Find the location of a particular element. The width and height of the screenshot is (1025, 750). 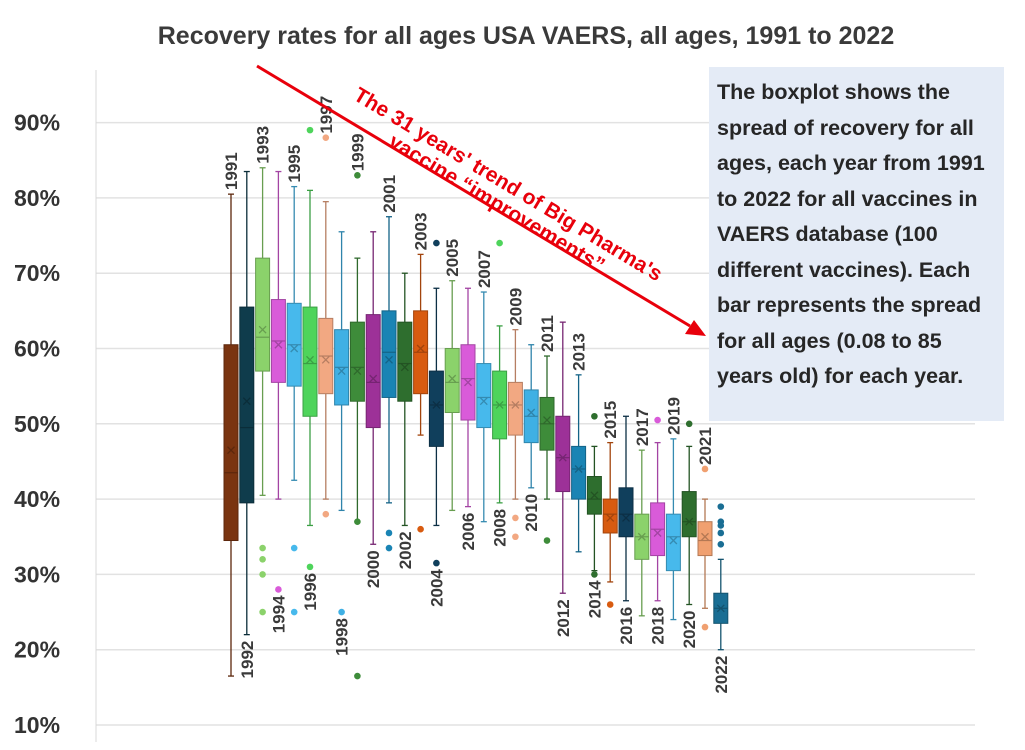

y-axis: 10% 20% 30% 40% 50% 60% 70% 80% 90% is located at coordinates (37, 424).